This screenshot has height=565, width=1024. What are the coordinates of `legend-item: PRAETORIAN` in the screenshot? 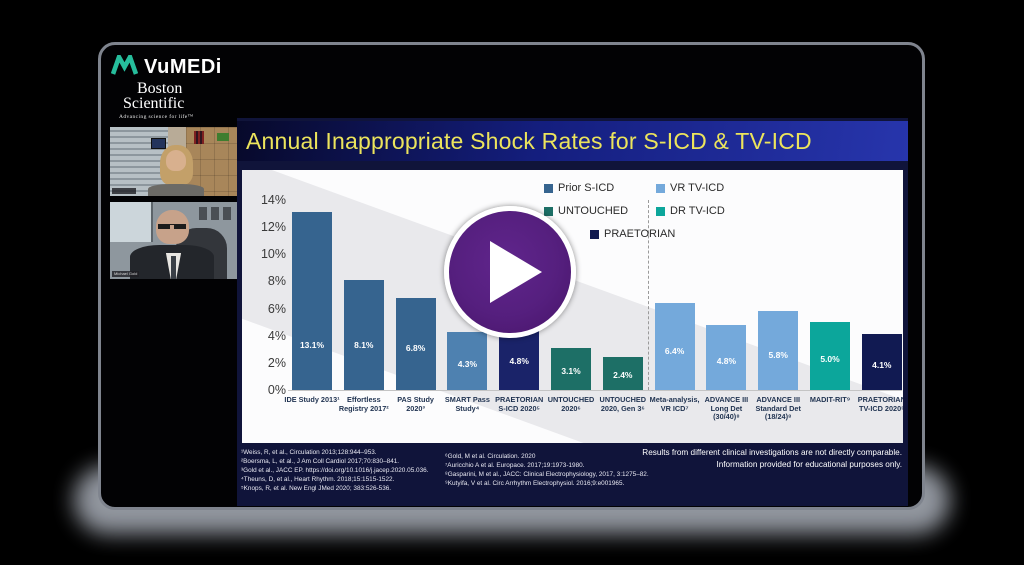 It's located at (632, 234).